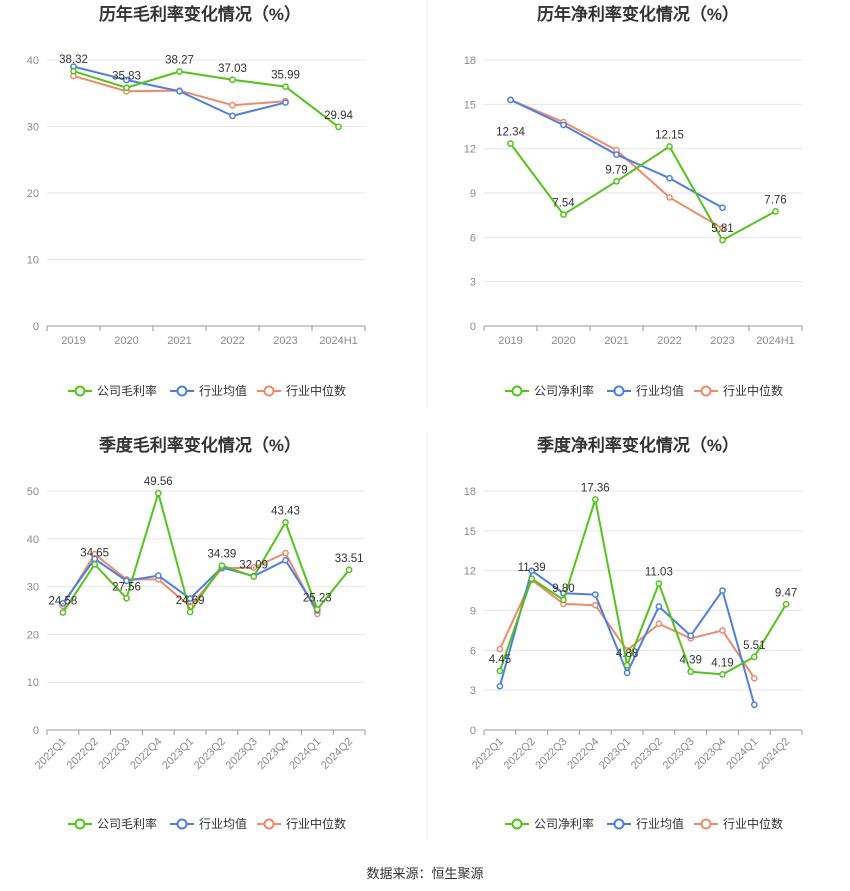 The image size is (850, 891). What do you see at coordinates (285, 76) in the screenshot?
I see `data-label: 35.99` at bounding box center [285, 76].